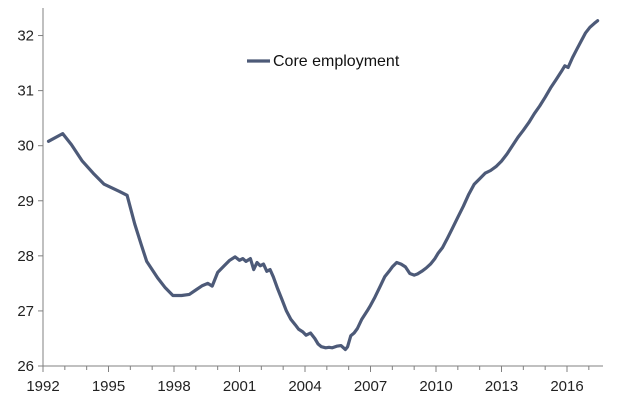 This screenshot has height=403, width=631. What do you see at coordinates (173, 386) in the screenshot?
I see `x-tick-label: 1998` at bounding box center [173, 386].